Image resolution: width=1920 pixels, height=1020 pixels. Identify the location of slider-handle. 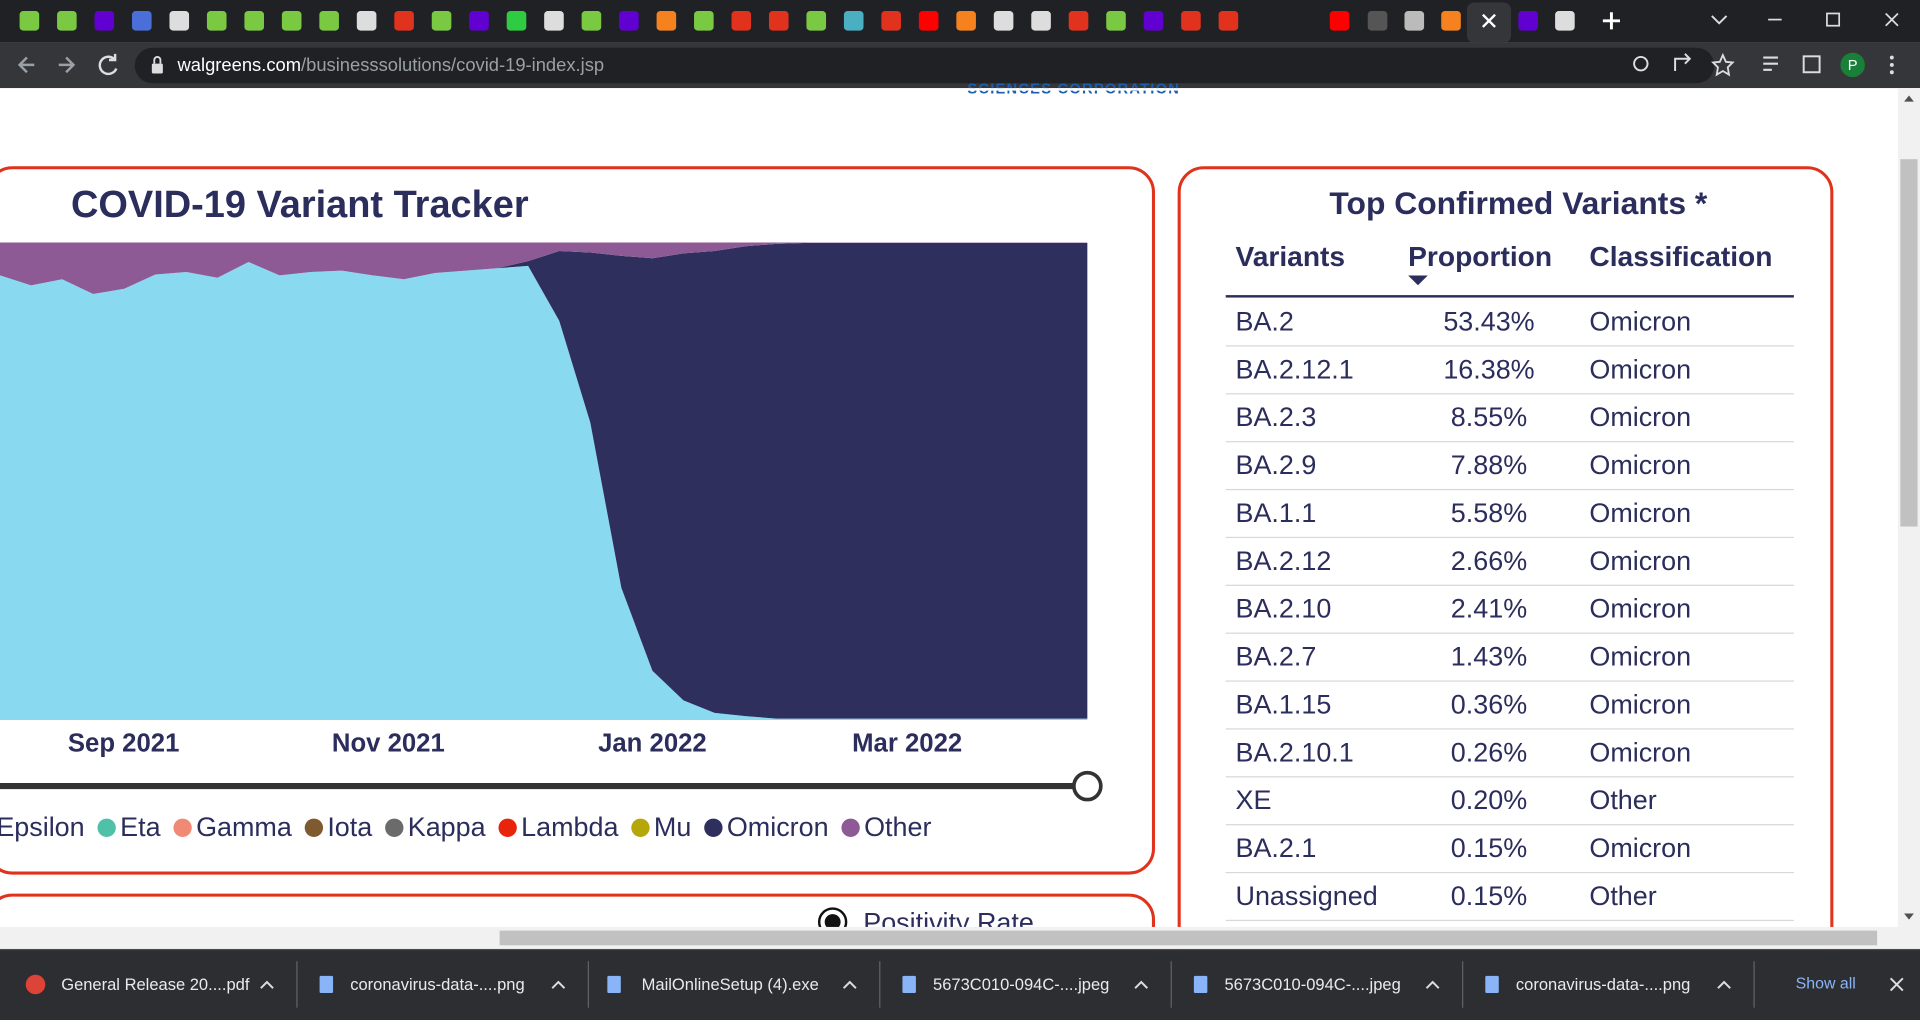
(1087, 786).